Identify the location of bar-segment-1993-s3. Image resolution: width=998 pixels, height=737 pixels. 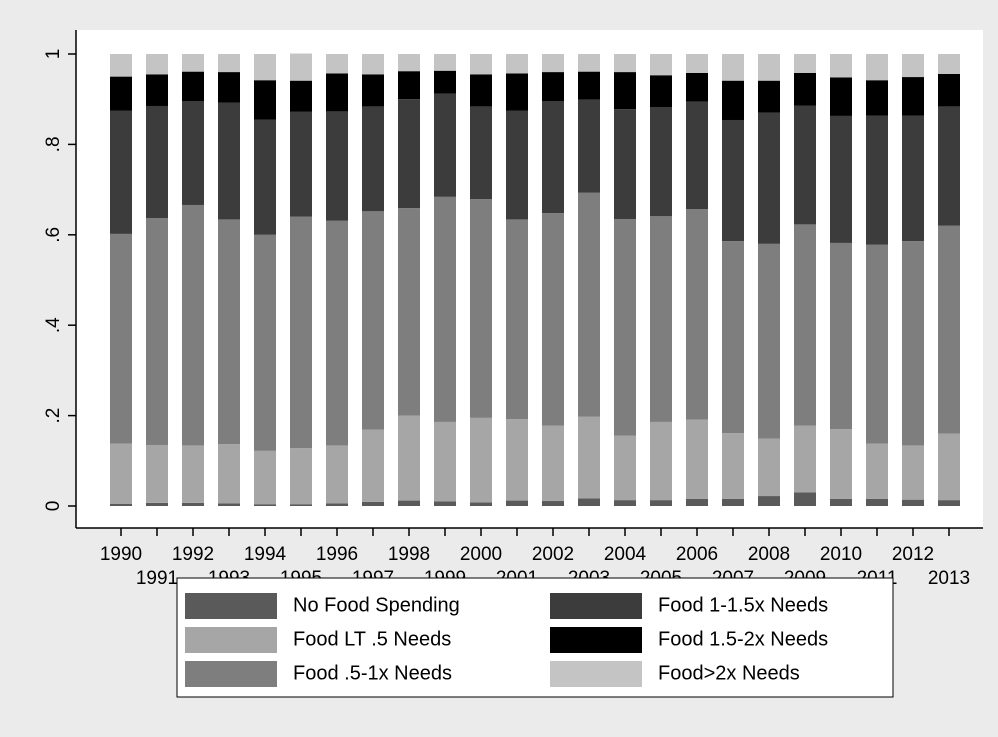
(229, 161).